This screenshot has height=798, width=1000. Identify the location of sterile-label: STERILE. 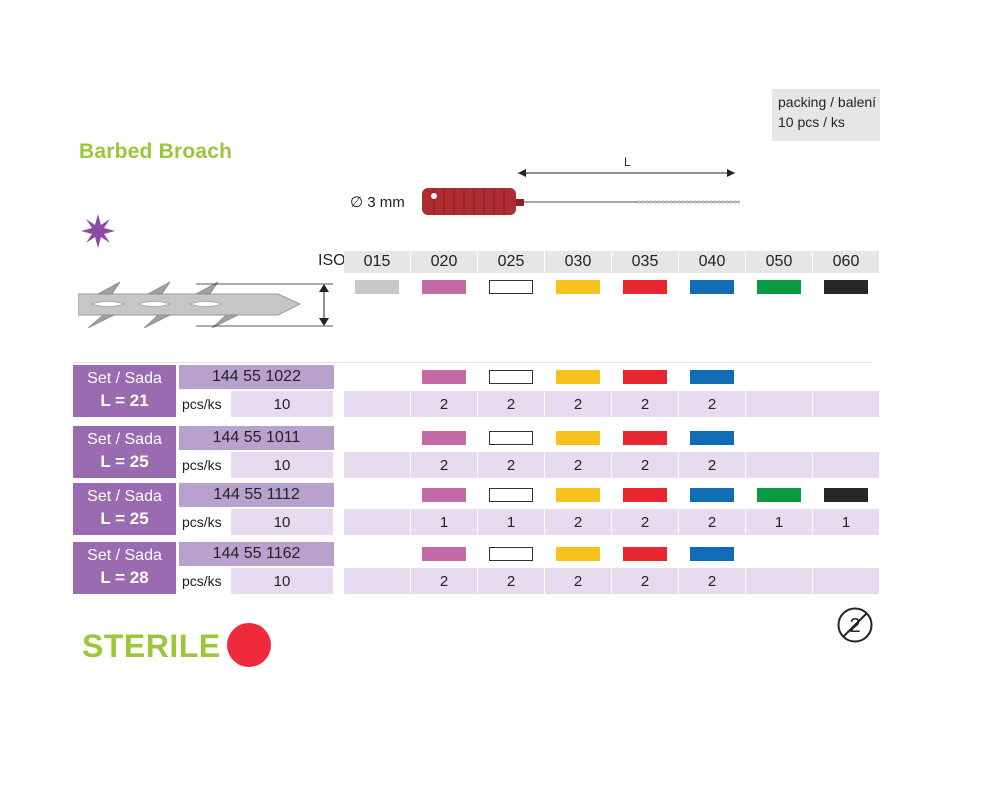
(151, 646).